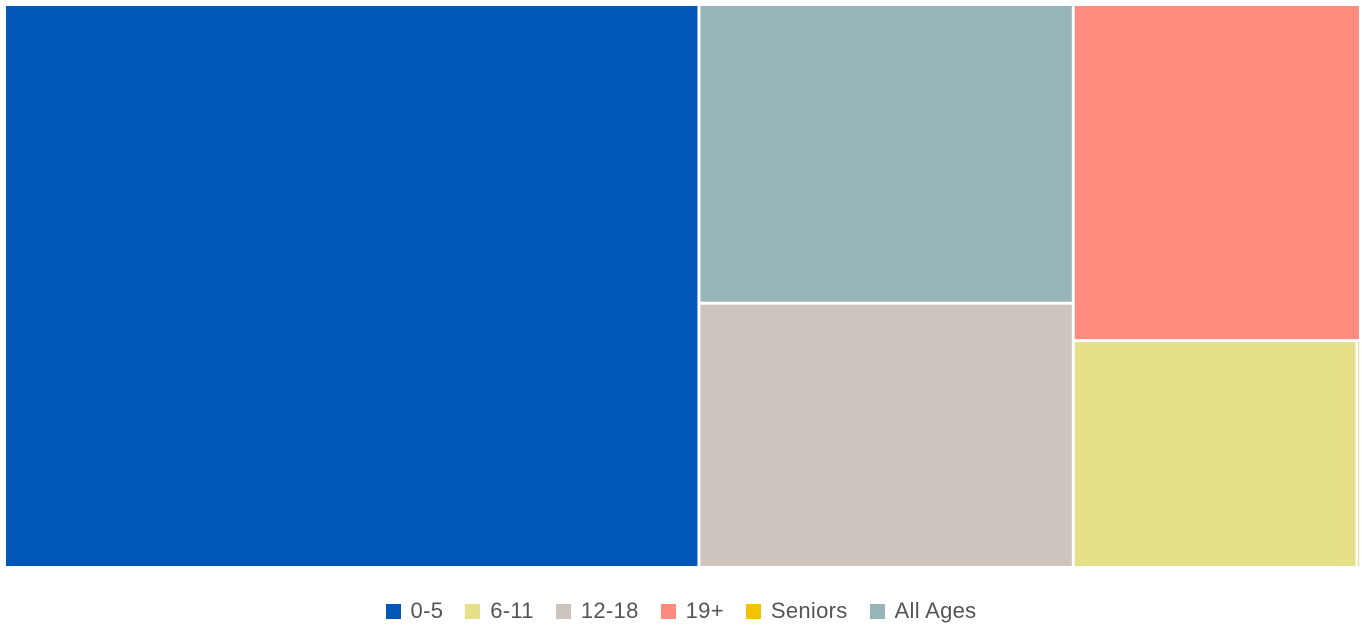 Image resolution: width=1362 pixels, height=630 pixels. Describe the element at coordinates (668, 611) in the screenshot. I see `legend-swatch-19-plus` at that location.